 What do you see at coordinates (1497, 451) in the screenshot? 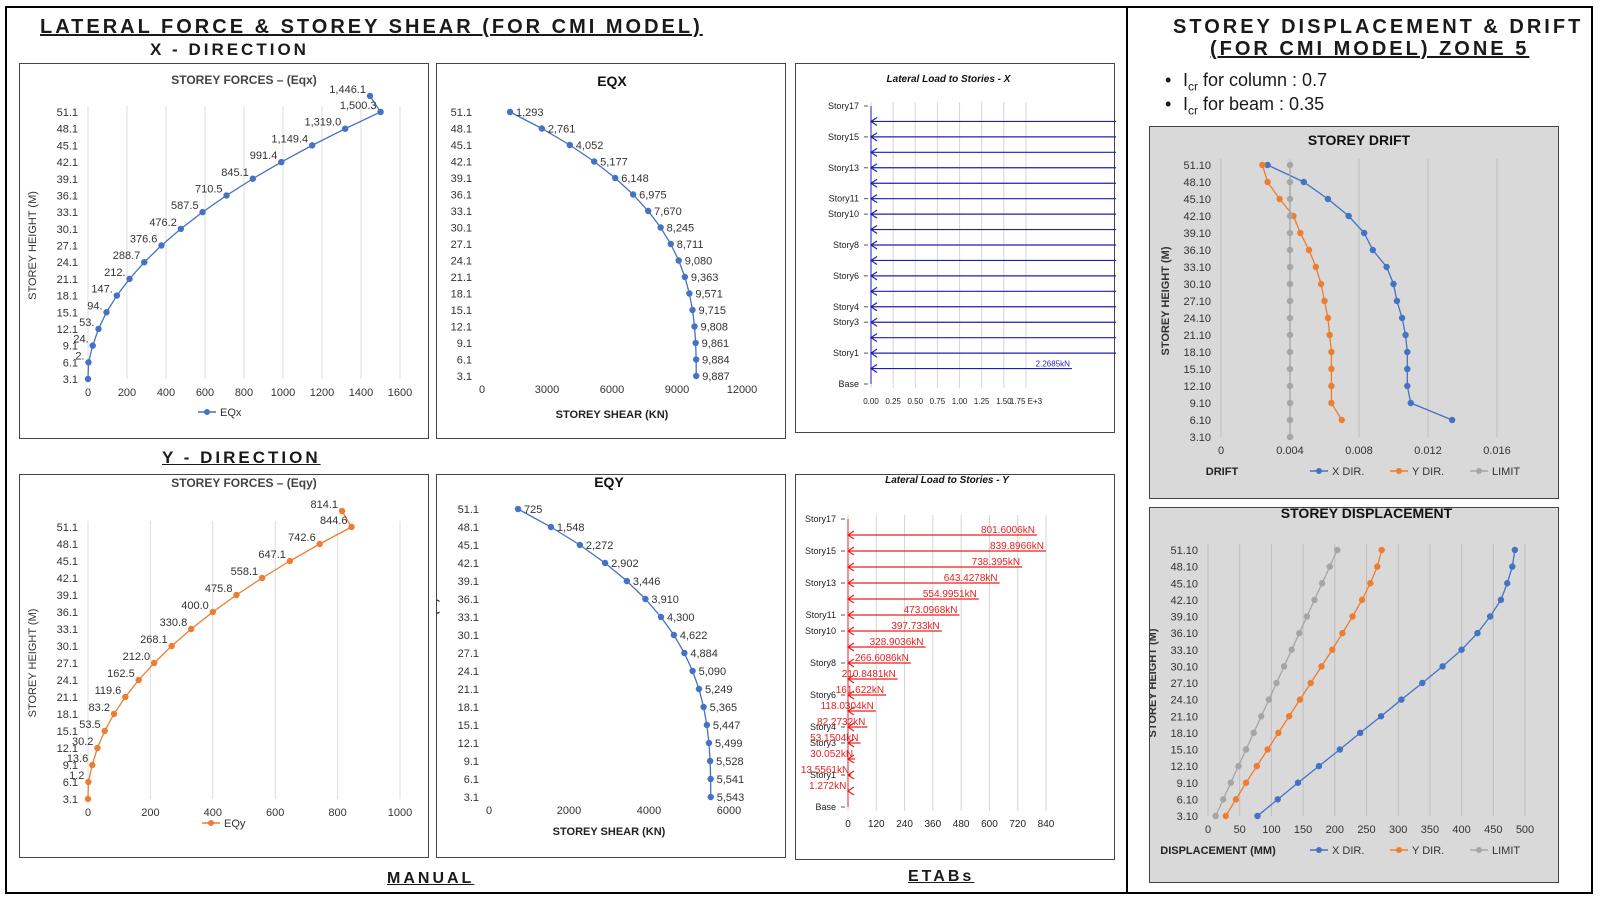
I see `x-tick-label: 0.016` at bounding box center [1497, 451].